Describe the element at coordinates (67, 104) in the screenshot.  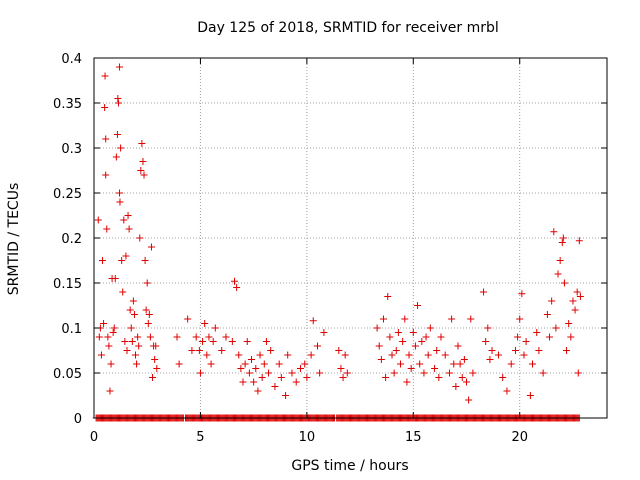
I see `y-tick-label: 0.35` at that location.